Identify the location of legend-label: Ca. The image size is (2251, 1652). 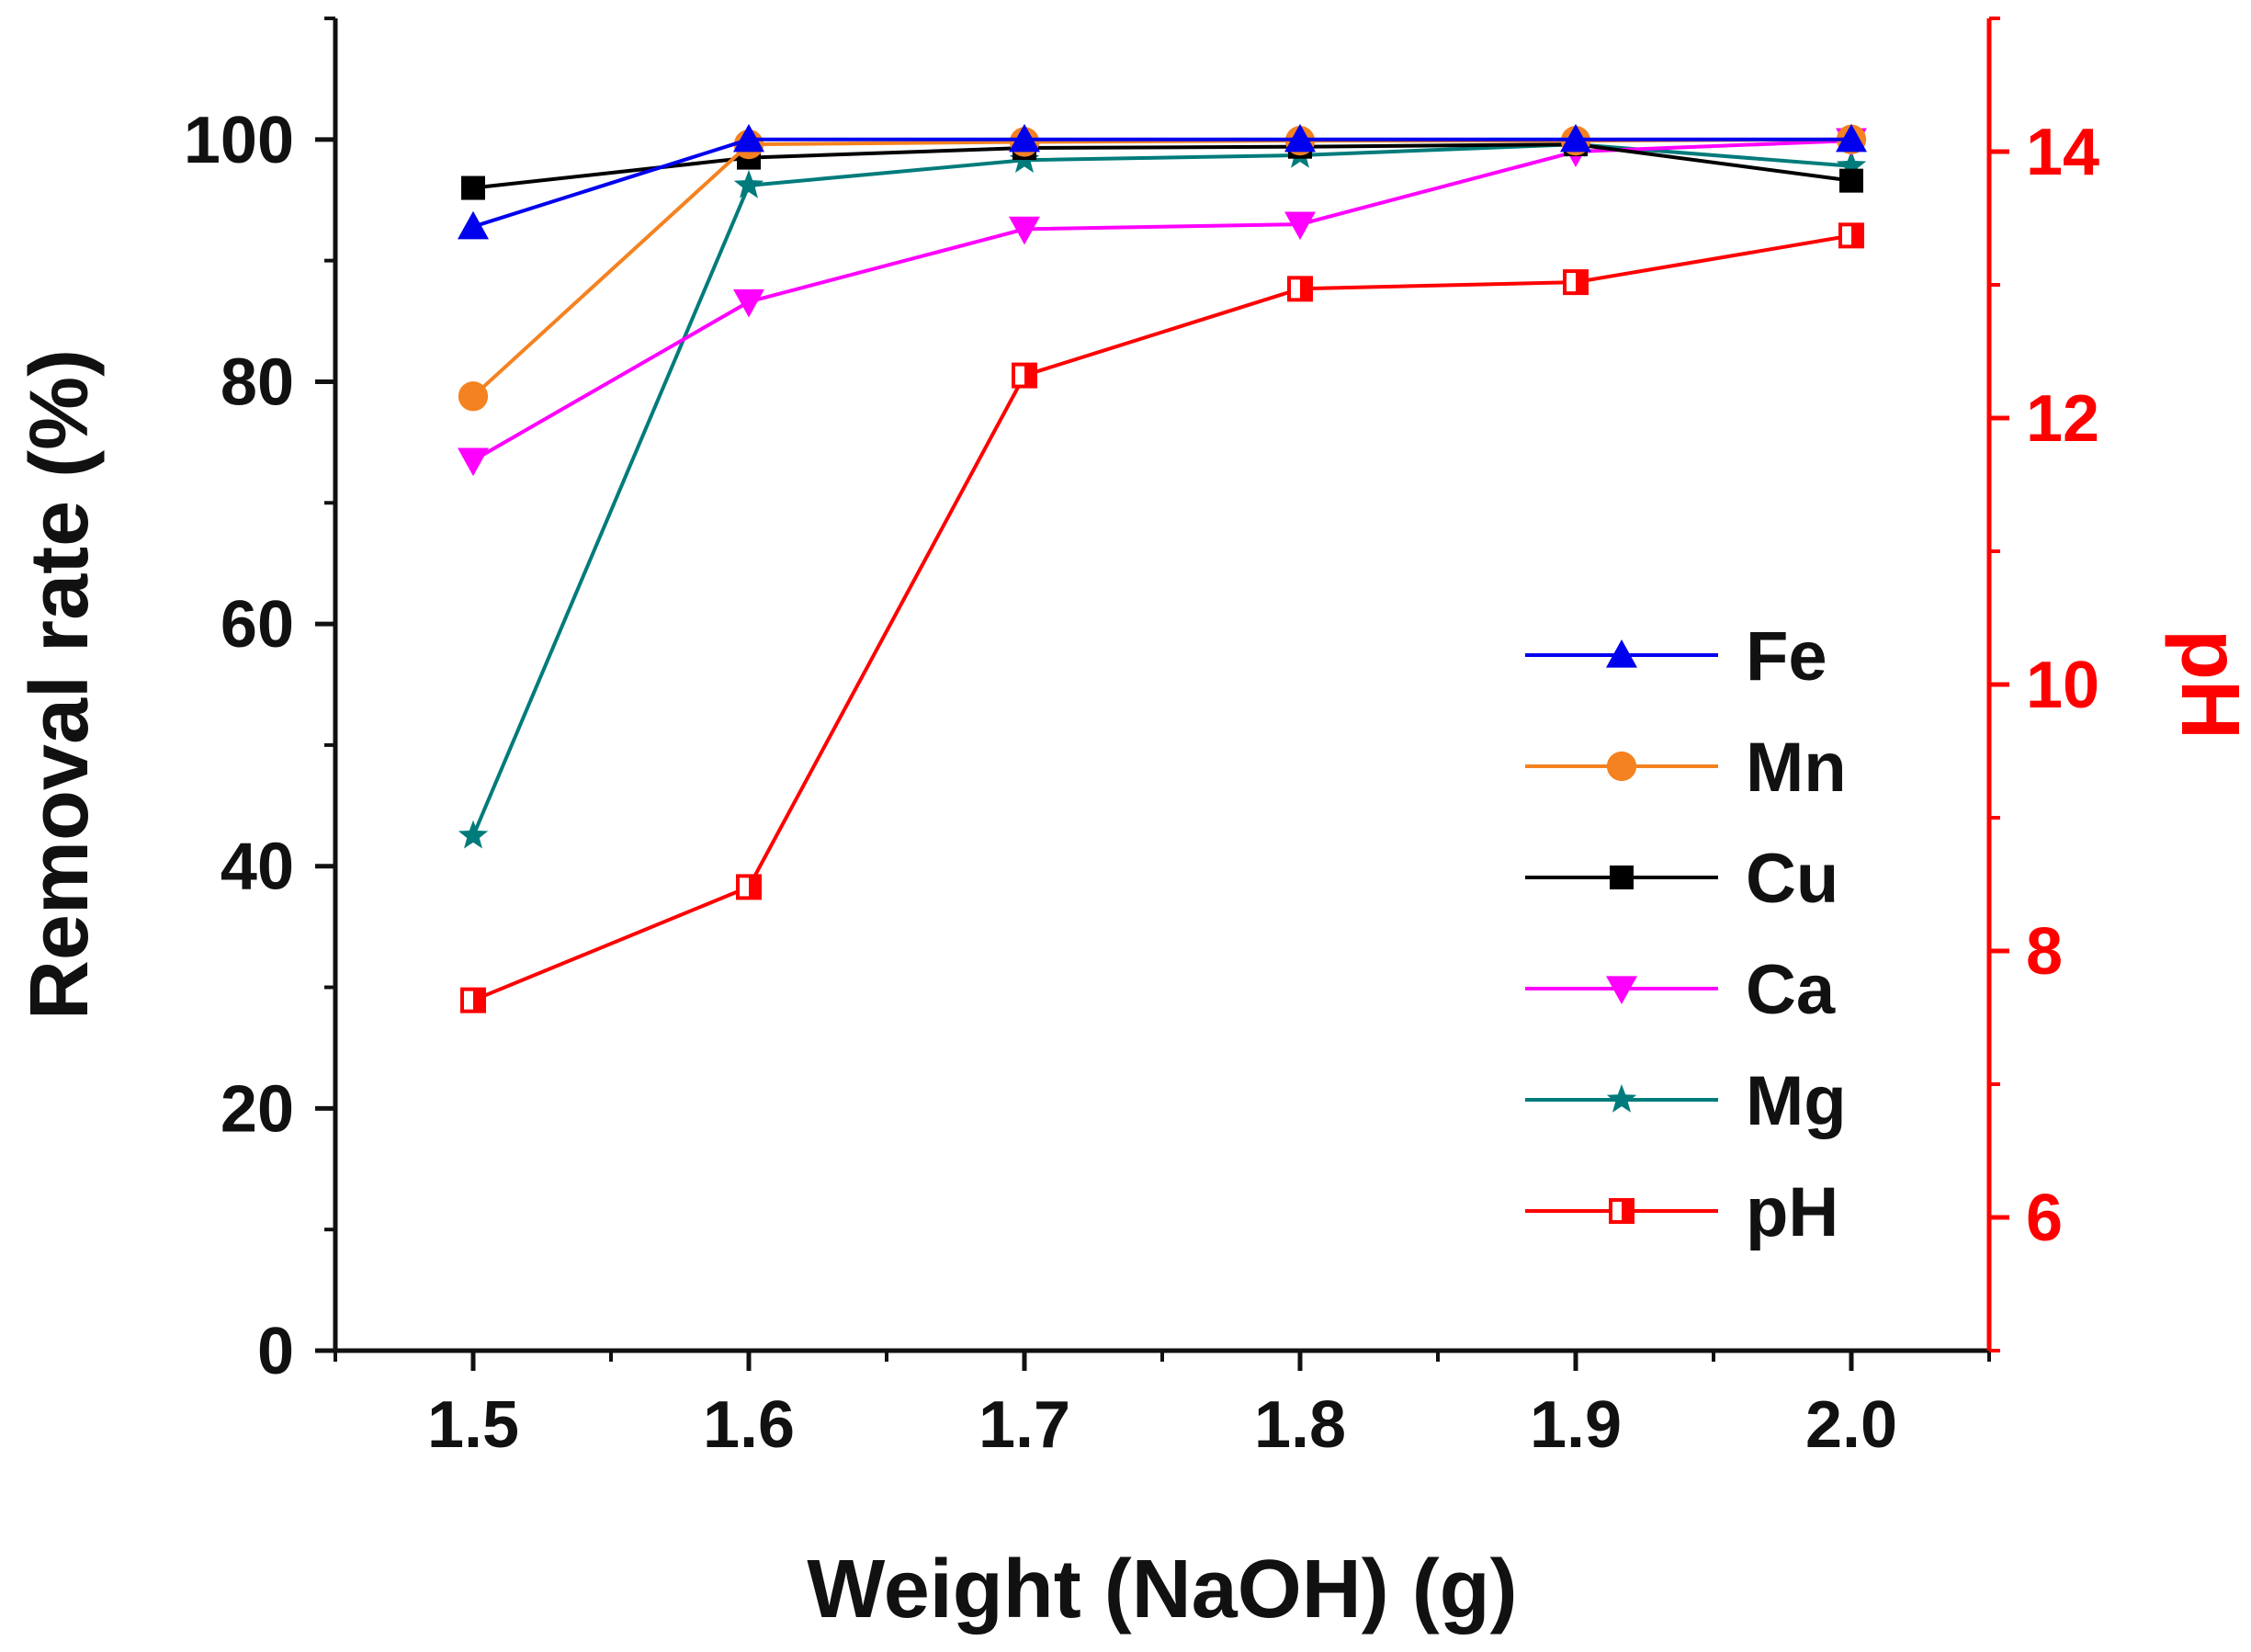
(1791, 990).